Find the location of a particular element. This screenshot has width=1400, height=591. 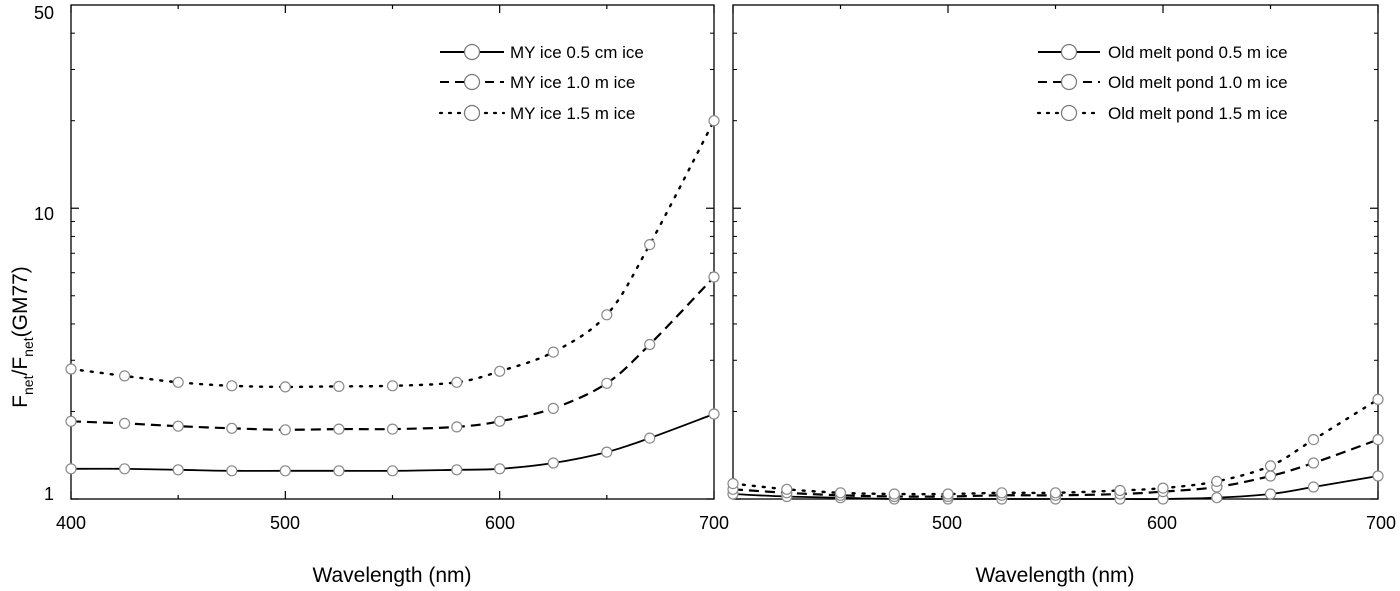

legend-label-my-1-5: MY ice 1.5 m ice is located at coordinates (572, 113).